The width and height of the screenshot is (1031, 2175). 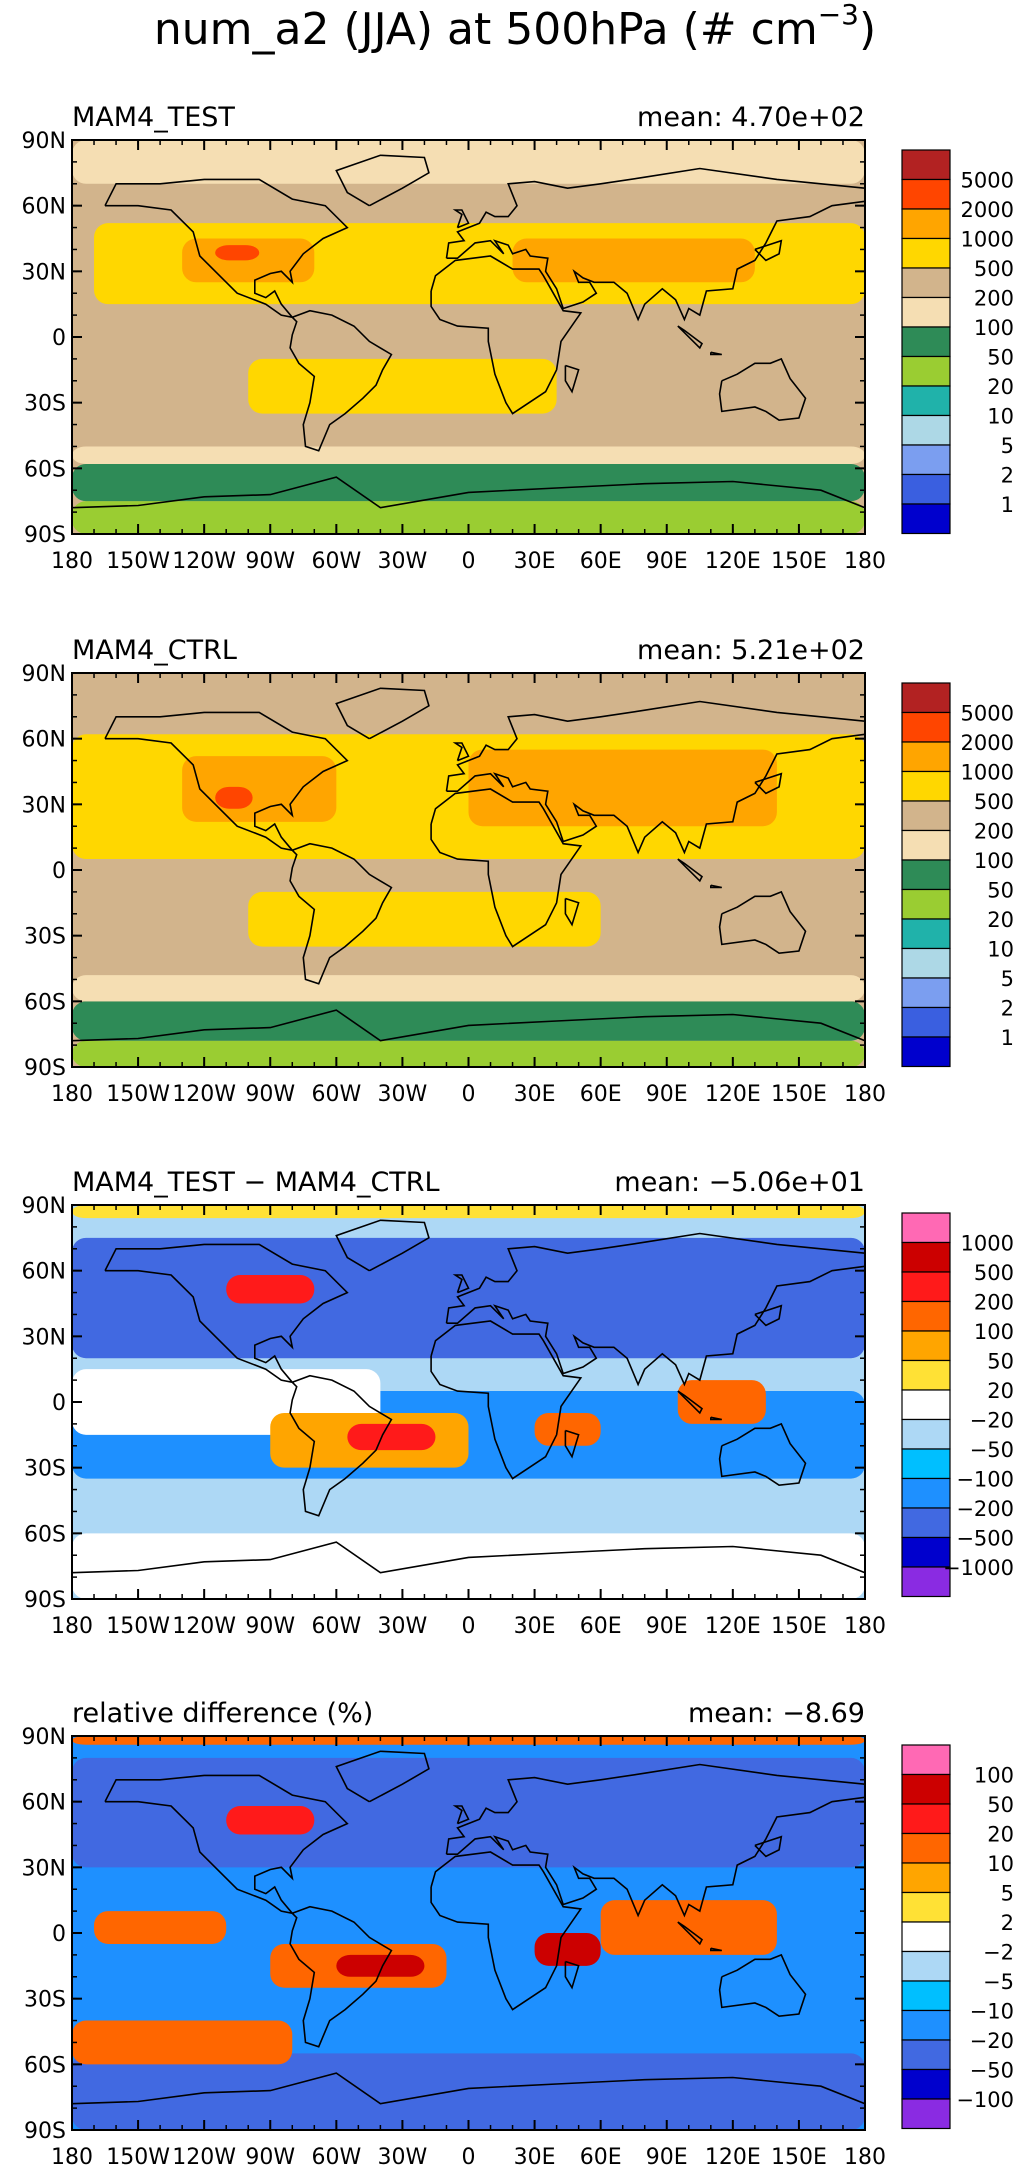 What do you see at coordinates (1007, 1038) in the screenshot?
I see `colorbar-label: 1` at bounding box center [1007, 1038].